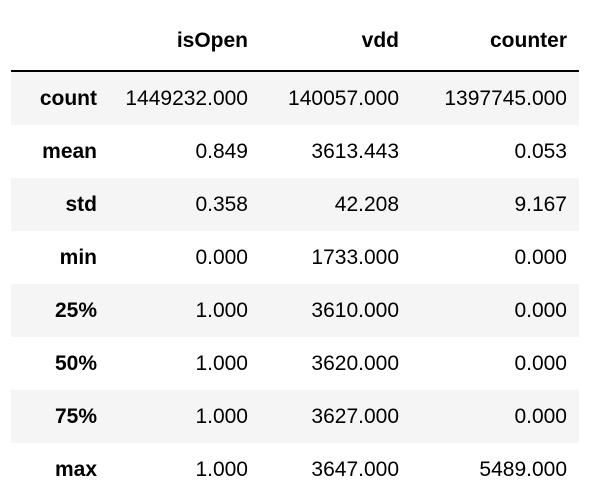  What do you see at coordinates (335, 43) in the screenshot?
I see `column-header-vdd: vdd` at bounding box center [335, 43].